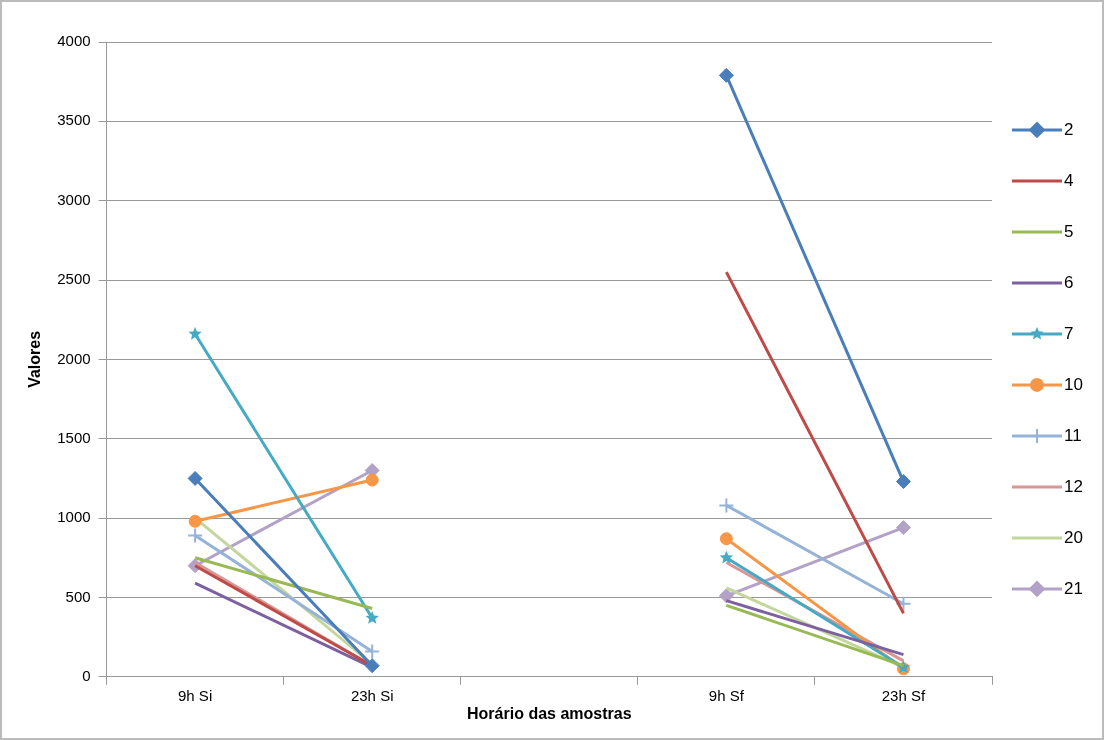 Image resolution: width=1104 pixels, height=740 pixels. I want to click on legend-label: 5, so click(1069, 231).